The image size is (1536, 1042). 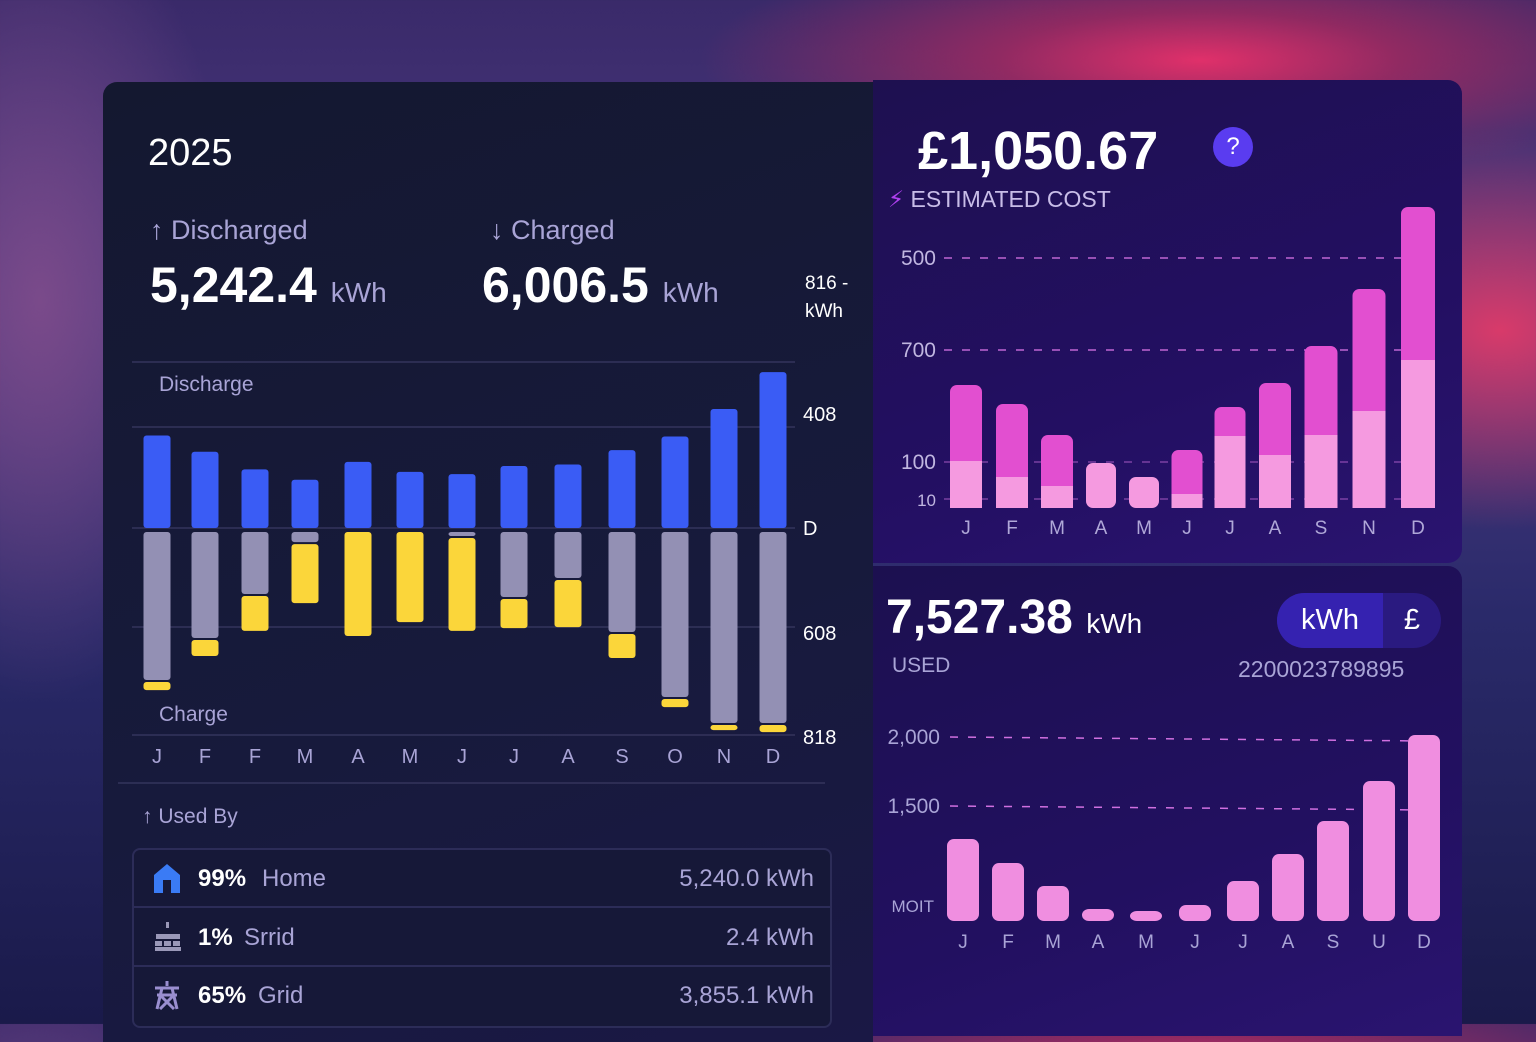 What do you see at coordinates (268, 285) in the screenshot?
I see `discharged-total: 5,242.4 kWh` at bounding box center [268, 285].